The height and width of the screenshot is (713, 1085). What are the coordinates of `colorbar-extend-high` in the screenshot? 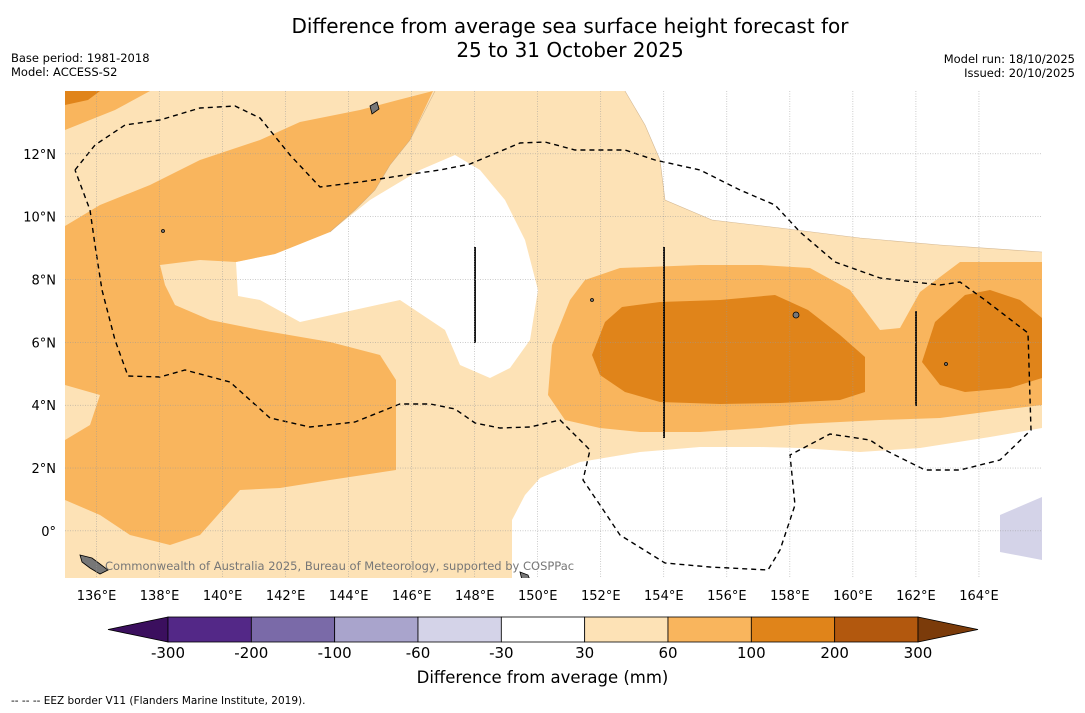 It's located at (948, 629).